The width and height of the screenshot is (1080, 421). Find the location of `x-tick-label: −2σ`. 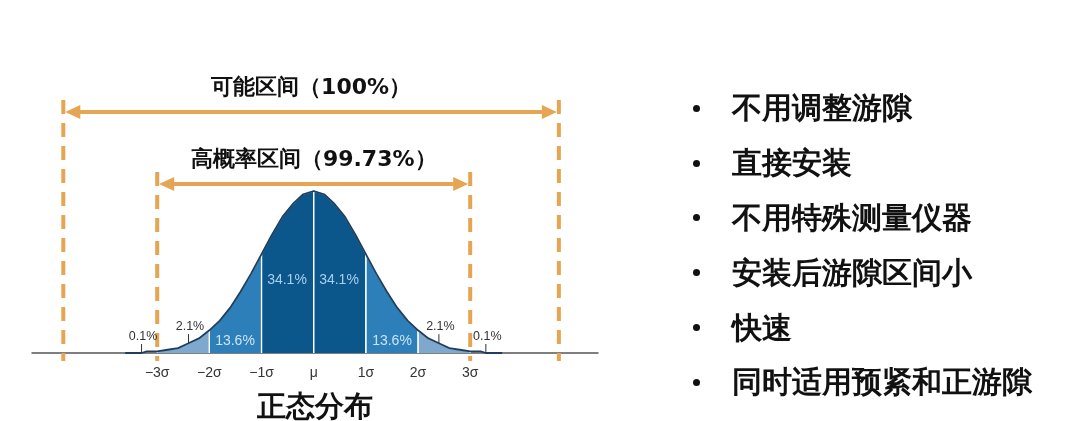

x-tick-label: −2σ is located at coordinates (210, 372).